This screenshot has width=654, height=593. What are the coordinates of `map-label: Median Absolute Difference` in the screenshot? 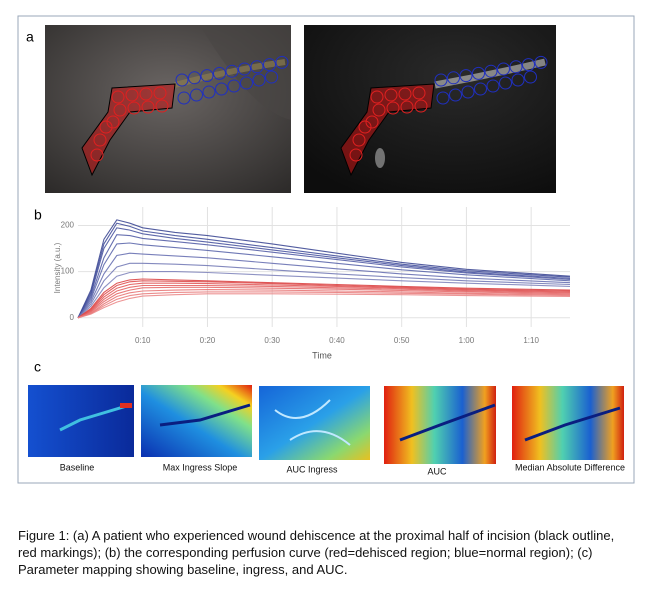 It's located at (570, 467).